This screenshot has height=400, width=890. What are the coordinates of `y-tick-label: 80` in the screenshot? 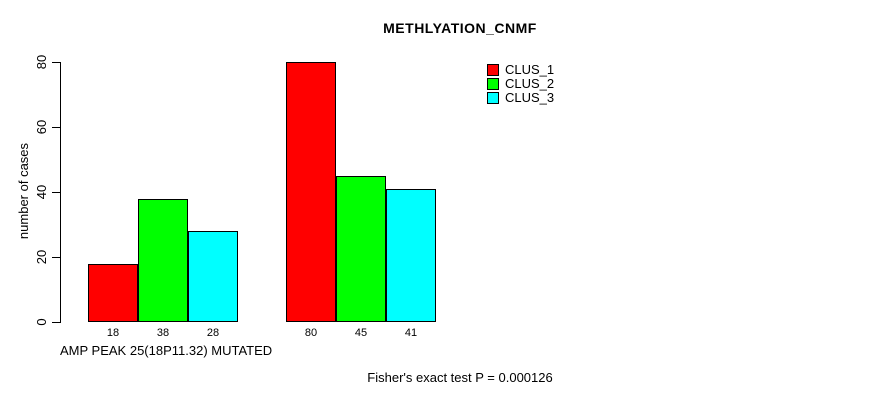 It's located at (41, 62).